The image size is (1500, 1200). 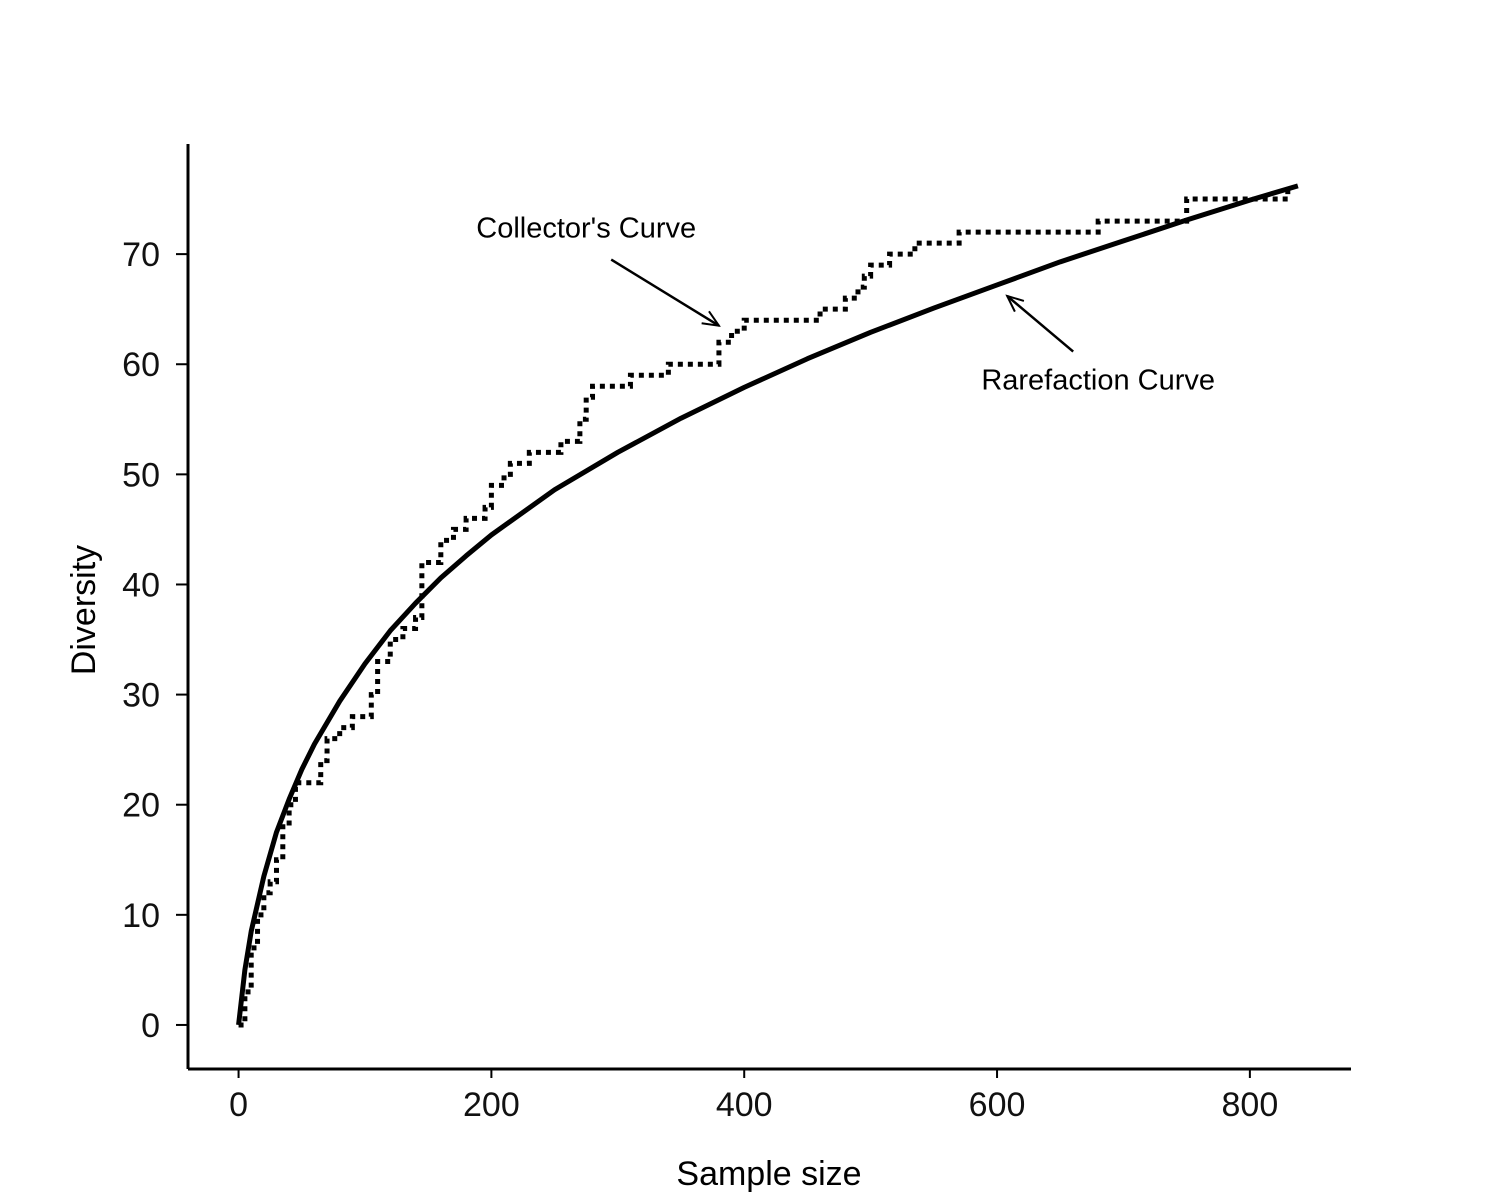 What do you see at coordinates (744, 1105) in the screenshot?
I see `x-tick-label: 400` at bounding box center [744, 1105].